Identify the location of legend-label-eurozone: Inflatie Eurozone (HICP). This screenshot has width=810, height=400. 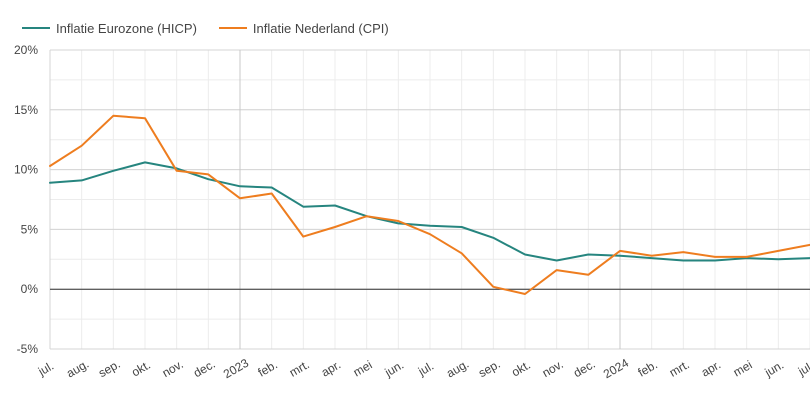
(126, 28).